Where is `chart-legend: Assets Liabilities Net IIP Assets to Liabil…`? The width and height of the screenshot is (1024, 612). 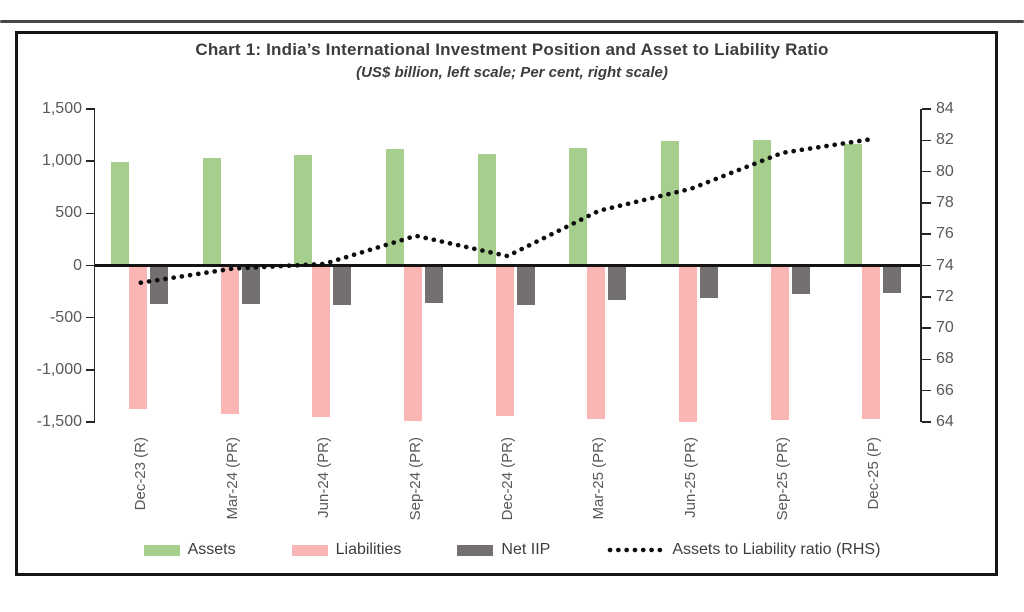 chart-legend: Assets Liabilities Net IIP Assets to Liabil… is located at coordinates (512, 550).